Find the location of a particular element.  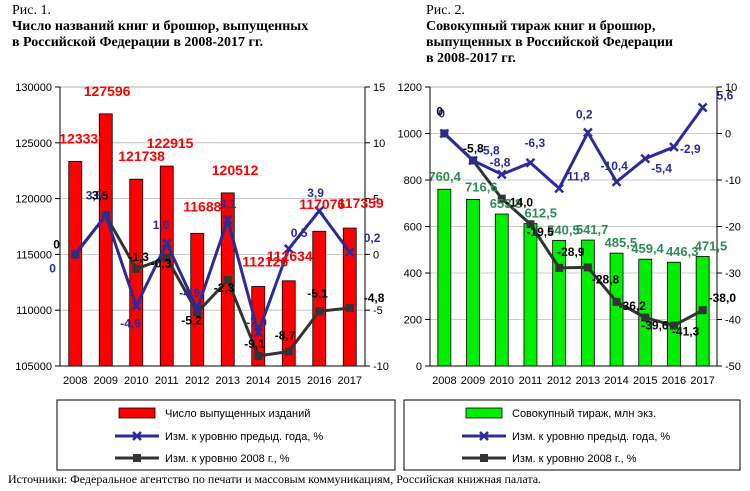

x-tick-label: 2010 is located at coordinates (136, 381).